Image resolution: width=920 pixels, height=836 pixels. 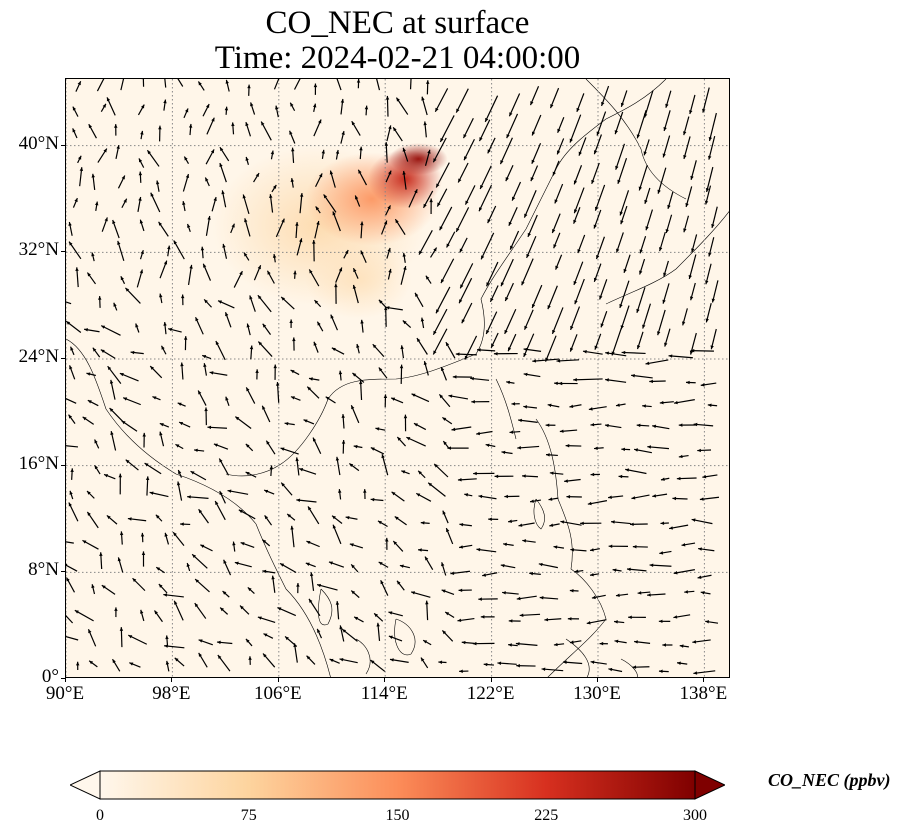 What do you see at coordinates (397, 23) in the screenshot?
I see `plot-title-line-1: CO_NEC at surface` at bounding box center [397, 23].